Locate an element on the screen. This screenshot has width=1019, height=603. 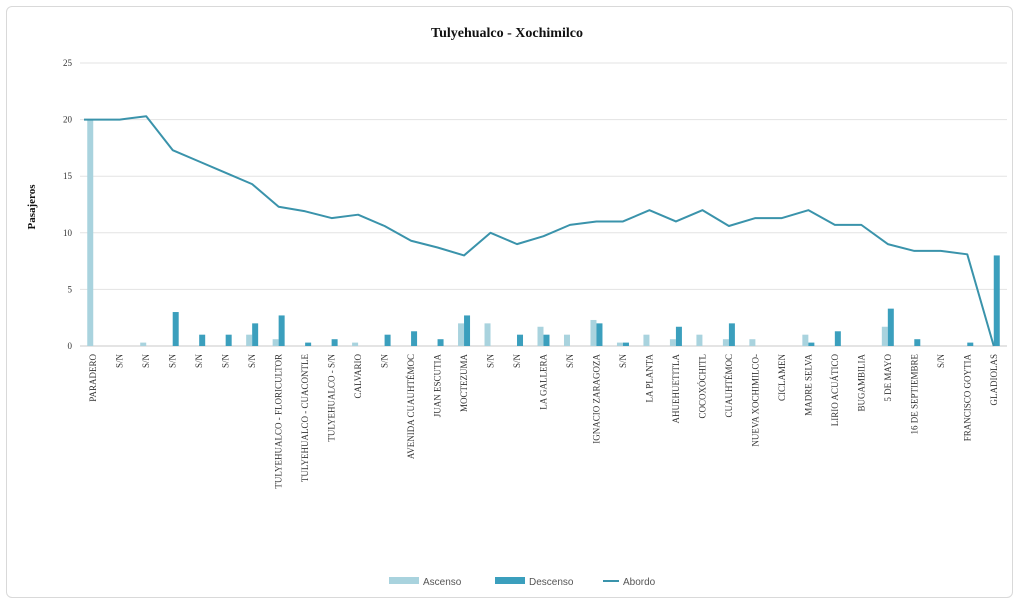
legend: Ascenso Descenso Abordo is located at coordinates (522, 582).